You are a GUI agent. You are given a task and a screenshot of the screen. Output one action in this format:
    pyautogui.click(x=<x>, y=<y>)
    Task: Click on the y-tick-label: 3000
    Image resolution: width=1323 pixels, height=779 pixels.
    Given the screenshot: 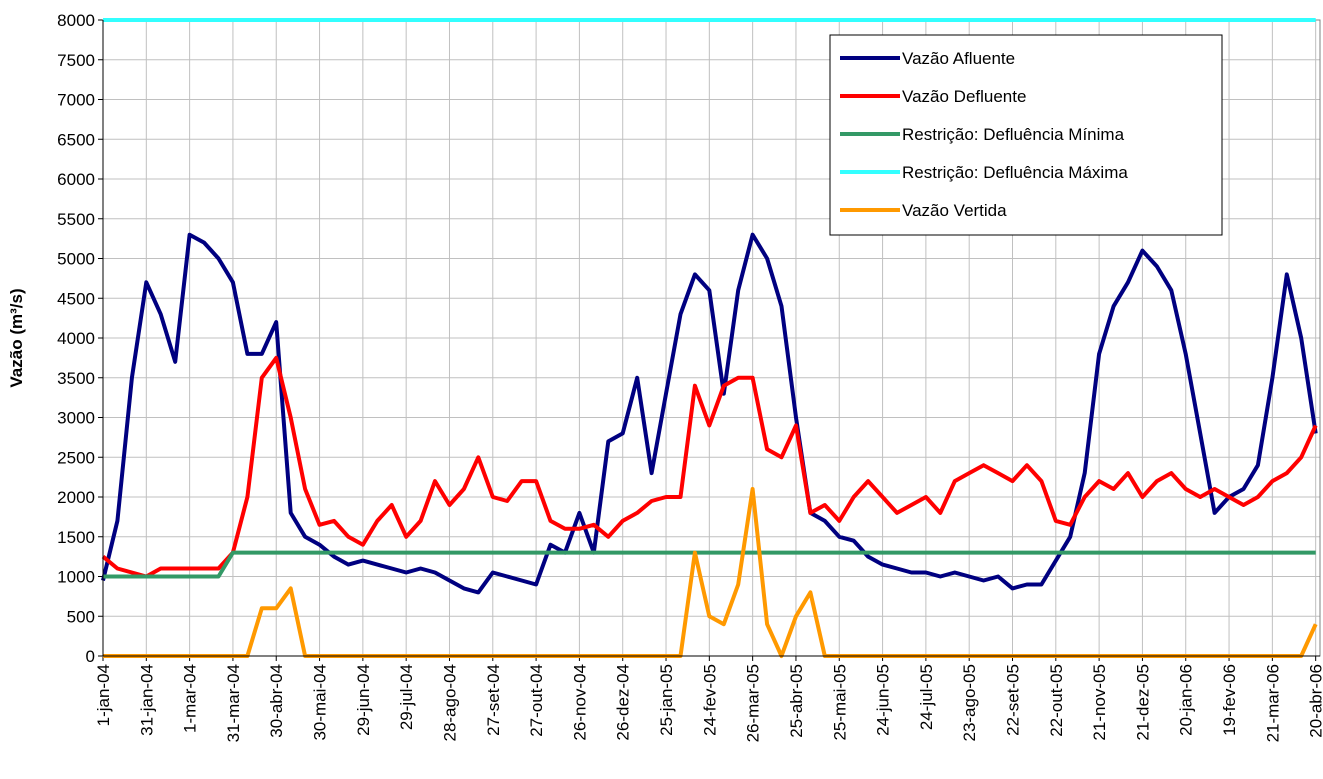 What is the action you would take?
    pyautogui.click(x=76, y=418)
    